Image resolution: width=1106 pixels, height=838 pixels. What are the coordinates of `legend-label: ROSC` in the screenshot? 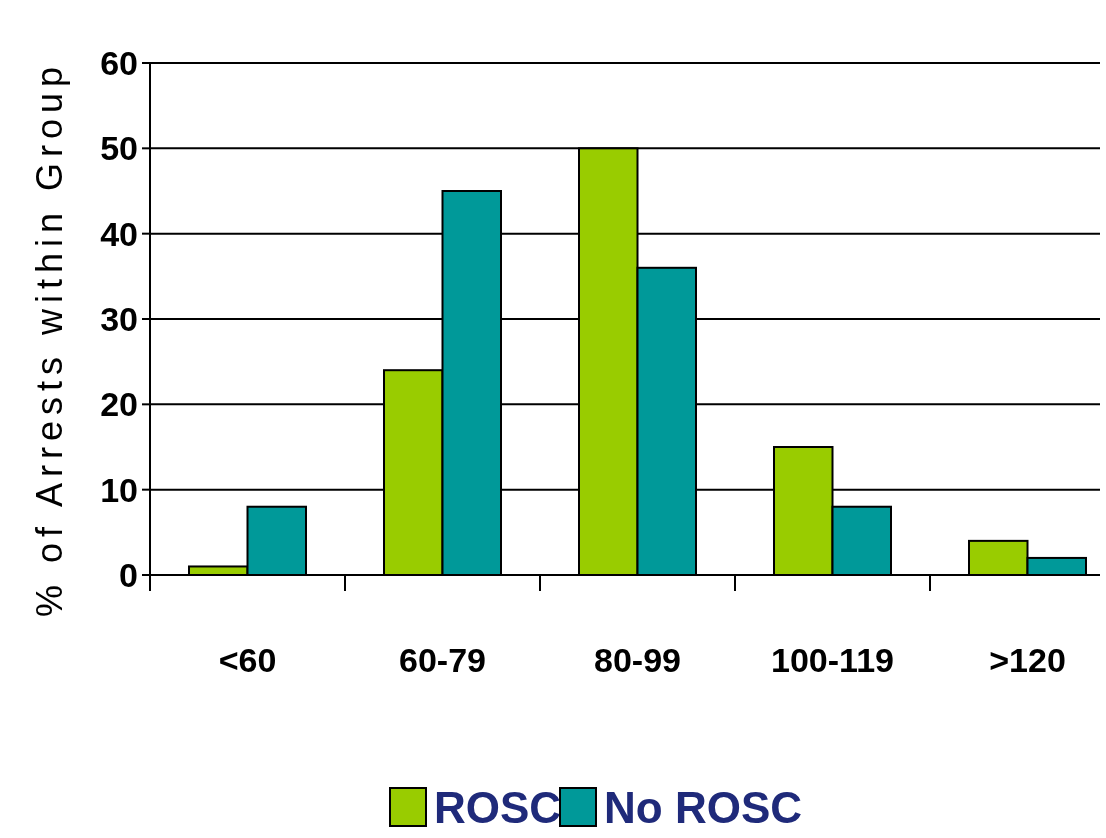 It's located at (498, 808).